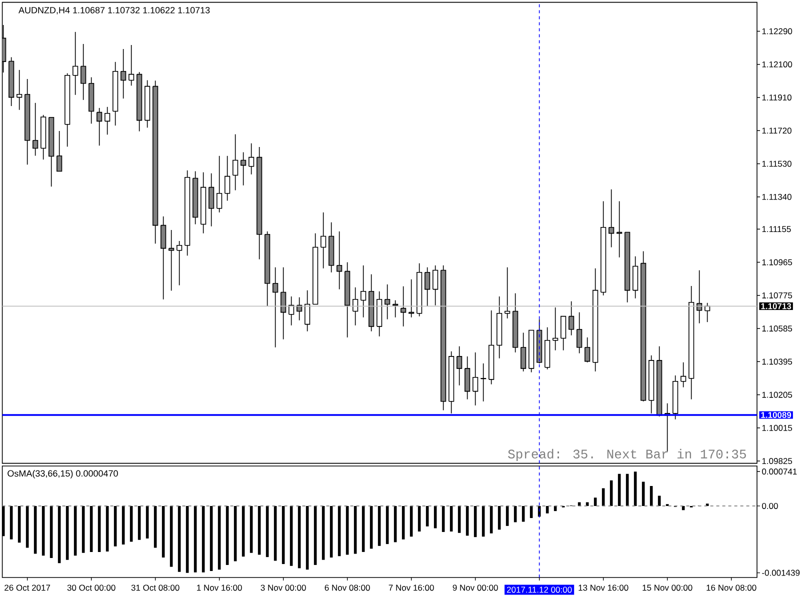 The height and width of the screenshot is (600, 800). Describe the element at coordinates (777, 295) in the screenshot. I see `y-tick-label: 1.10775` at that location.